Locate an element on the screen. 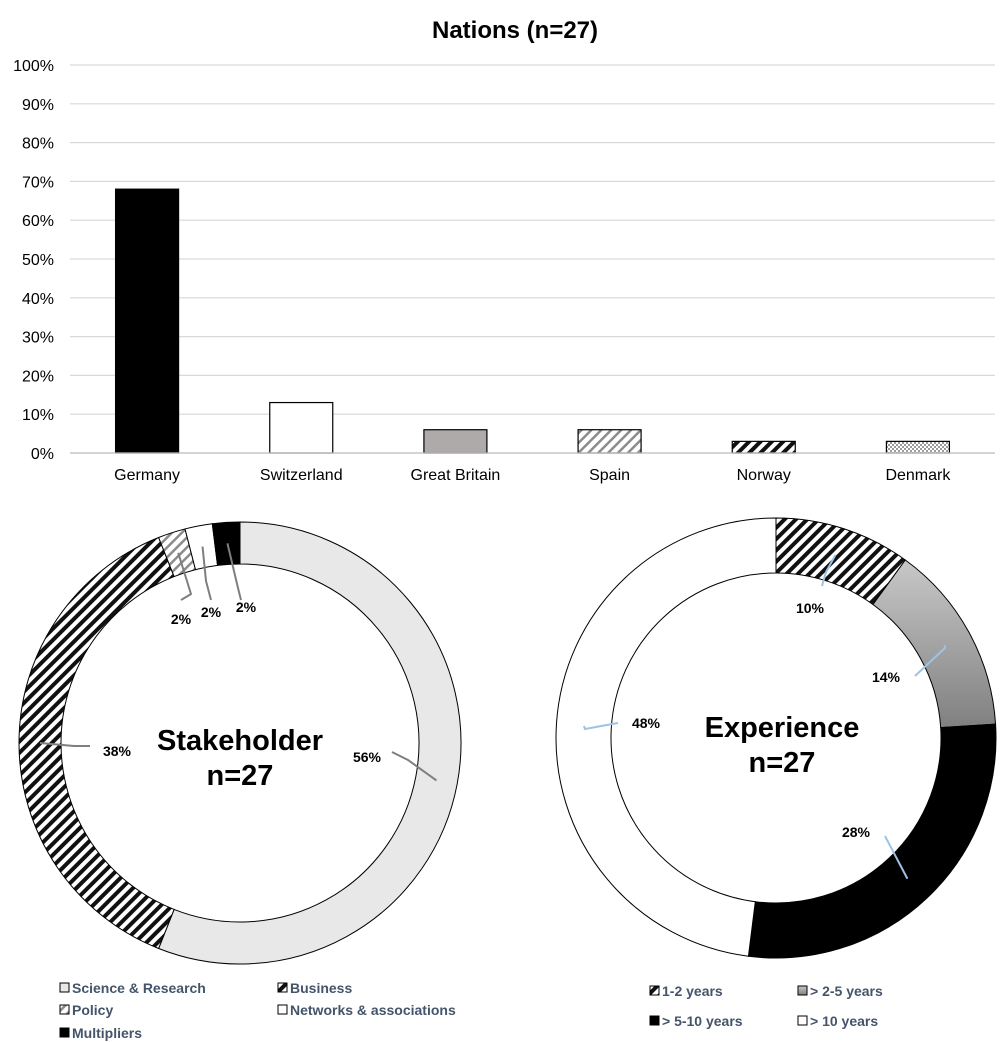  slice-multipliers is located at coordinates (226, 543).